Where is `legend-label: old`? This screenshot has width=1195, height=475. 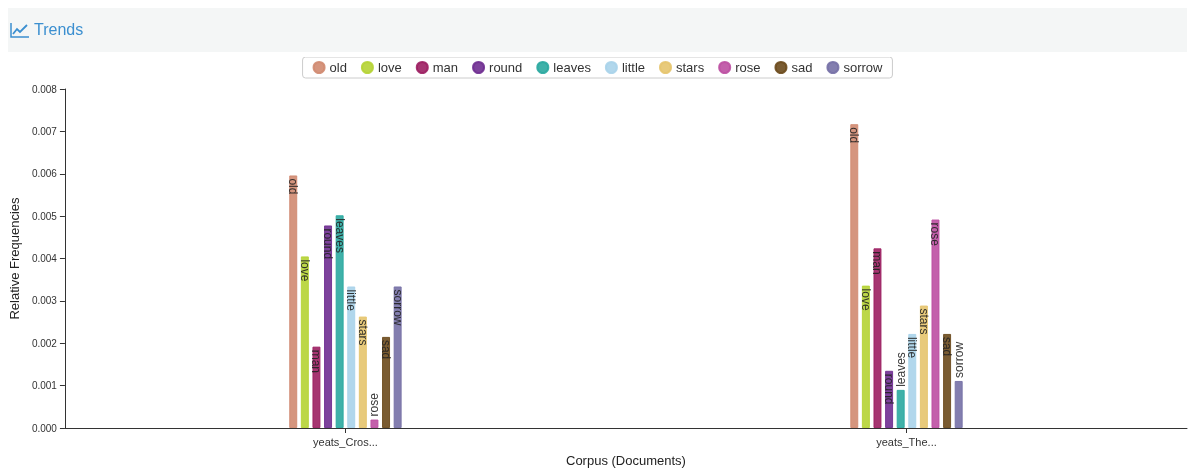
legend-label: old is located at coordinates (338, 67).